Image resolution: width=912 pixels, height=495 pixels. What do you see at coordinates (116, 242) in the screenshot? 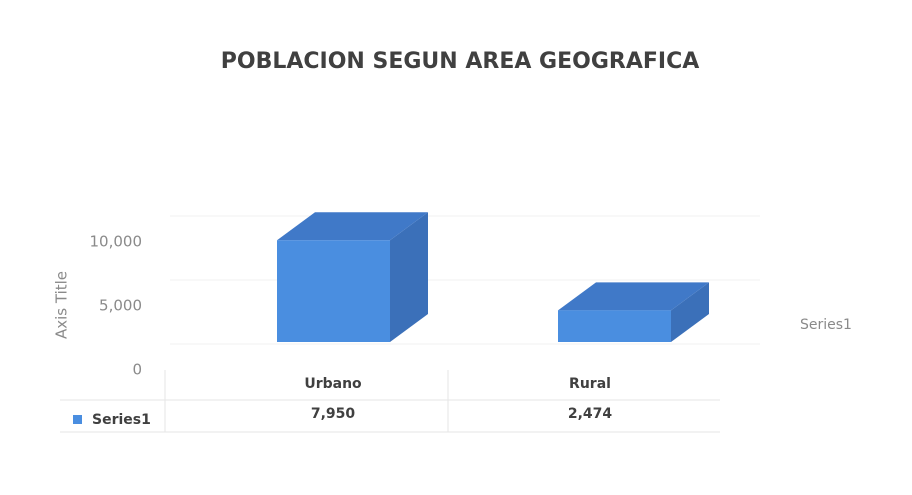
I see `y-tick-label: 10,000` at bounding box center [116, 242].